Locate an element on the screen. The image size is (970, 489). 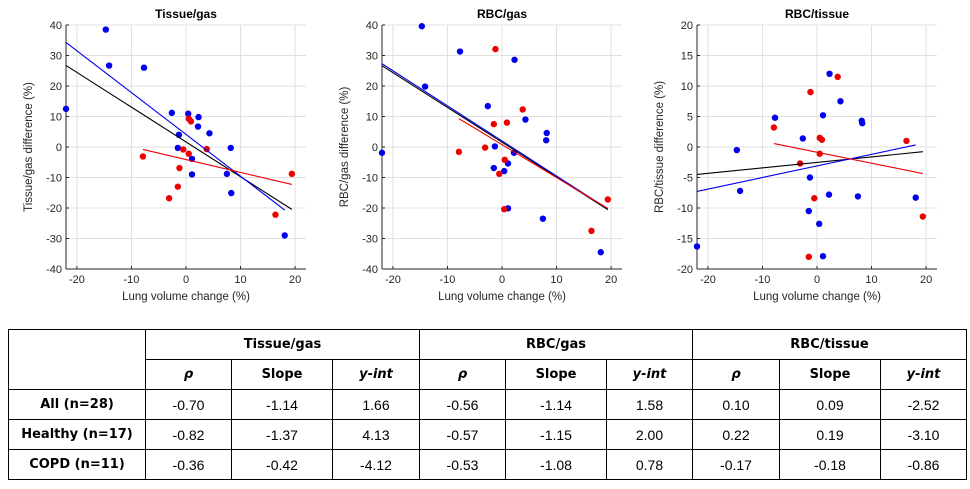
copd-fit-line is located at coordinates (533, 163).